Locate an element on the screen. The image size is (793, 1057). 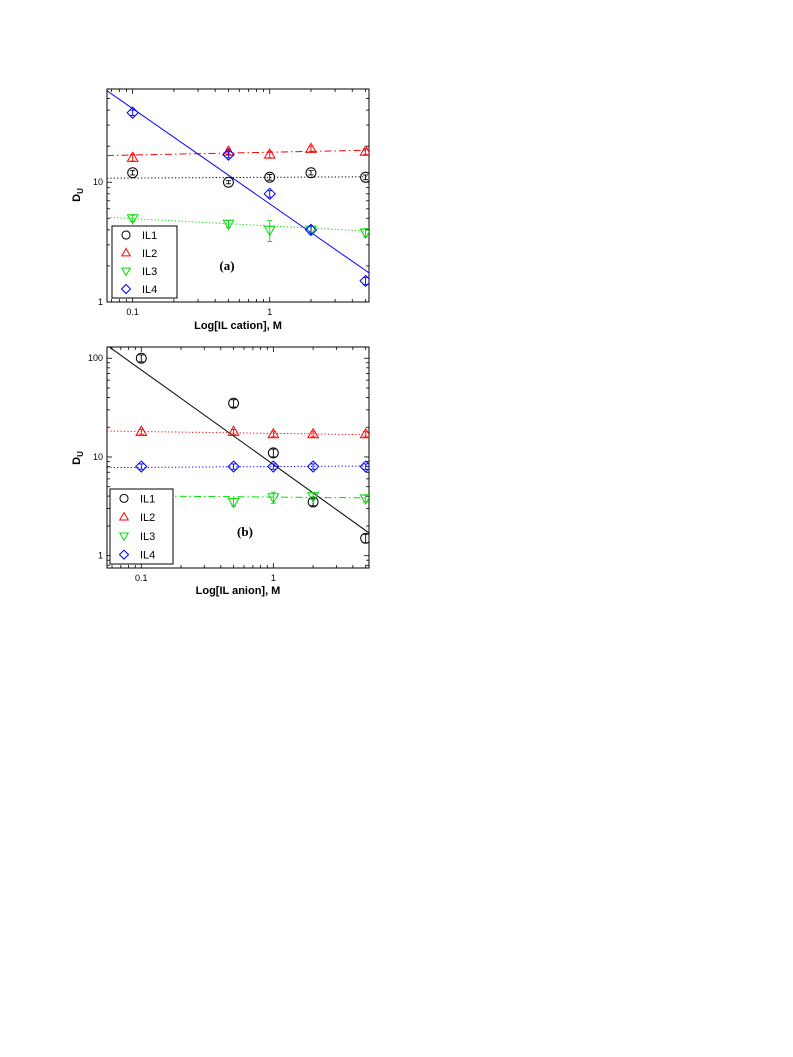
legend-box is located at coordinates (141, 526).